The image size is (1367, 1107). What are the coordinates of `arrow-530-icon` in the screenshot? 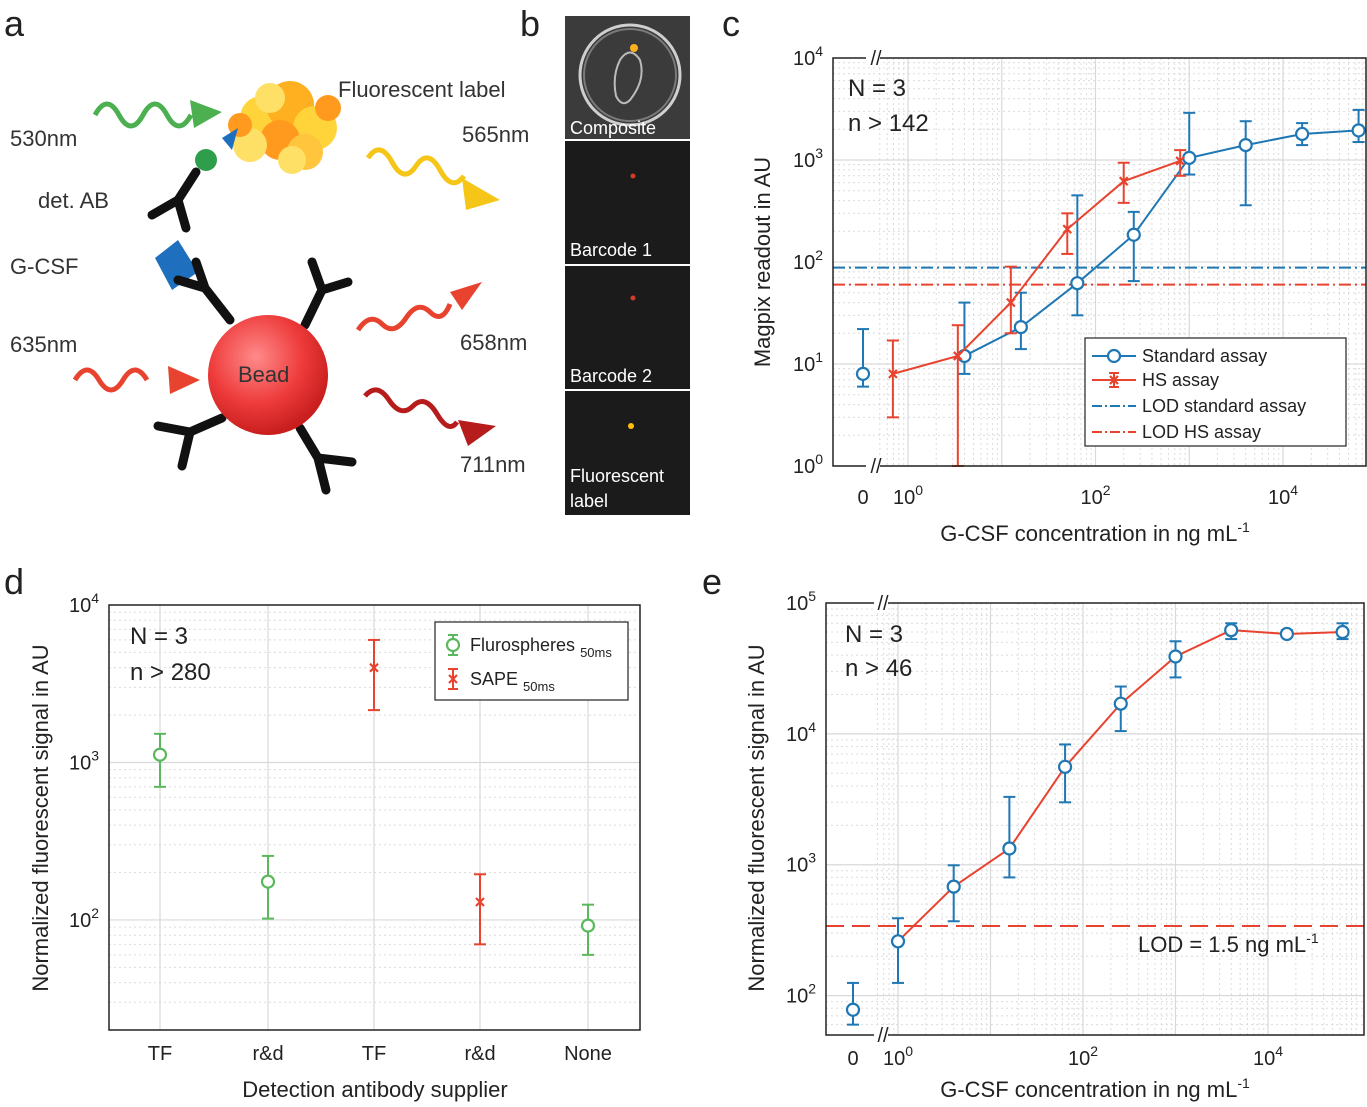 It's located at (206, 114).